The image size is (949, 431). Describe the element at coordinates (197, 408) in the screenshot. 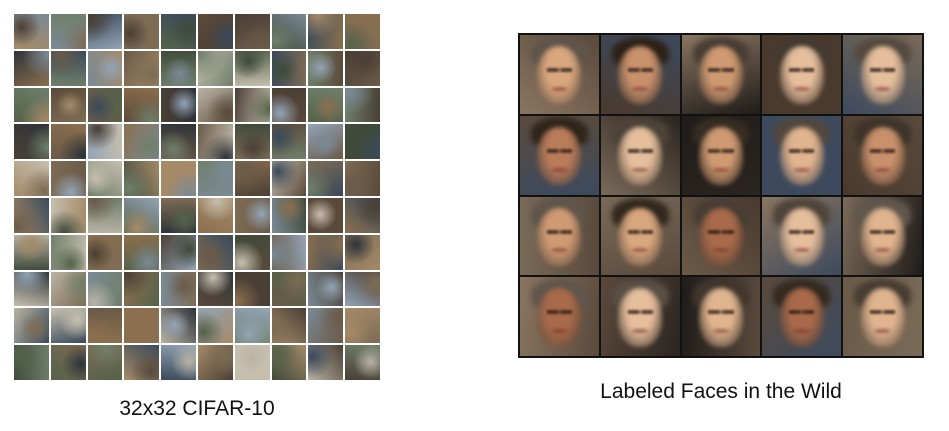

I see `cifar10-caption: 32x32 CIFAR-10` at that location.